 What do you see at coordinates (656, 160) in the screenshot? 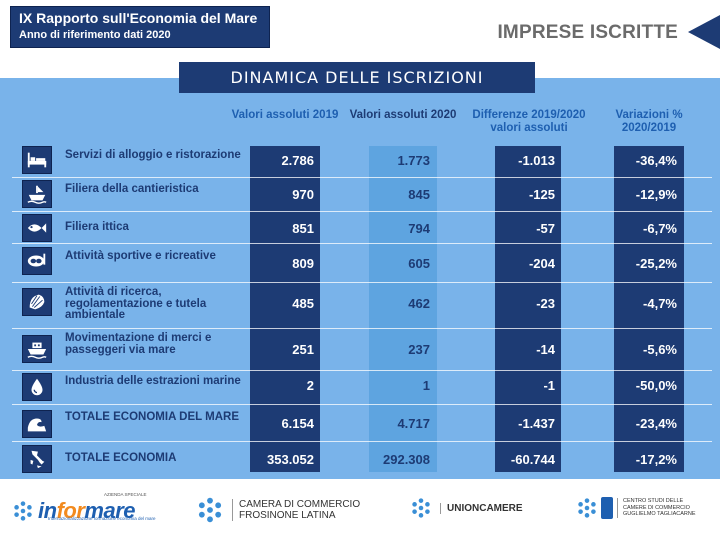
I see `value-var: -36,4%` at bounding box center [656, 160].